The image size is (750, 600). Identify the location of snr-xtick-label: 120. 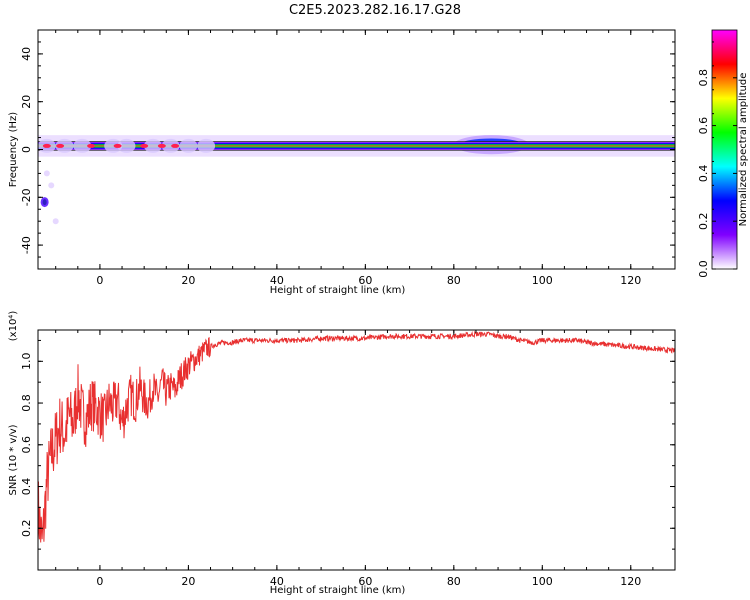
(630, 581).